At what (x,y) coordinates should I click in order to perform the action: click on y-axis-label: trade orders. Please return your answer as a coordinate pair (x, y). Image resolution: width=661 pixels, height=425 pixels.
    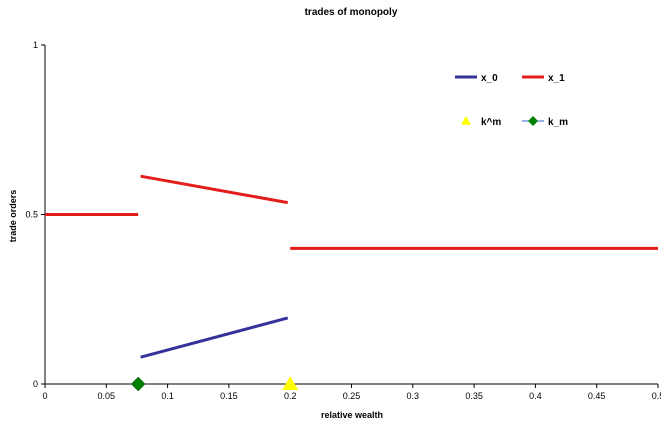
    Looking at the image, I should click on (13, 216).